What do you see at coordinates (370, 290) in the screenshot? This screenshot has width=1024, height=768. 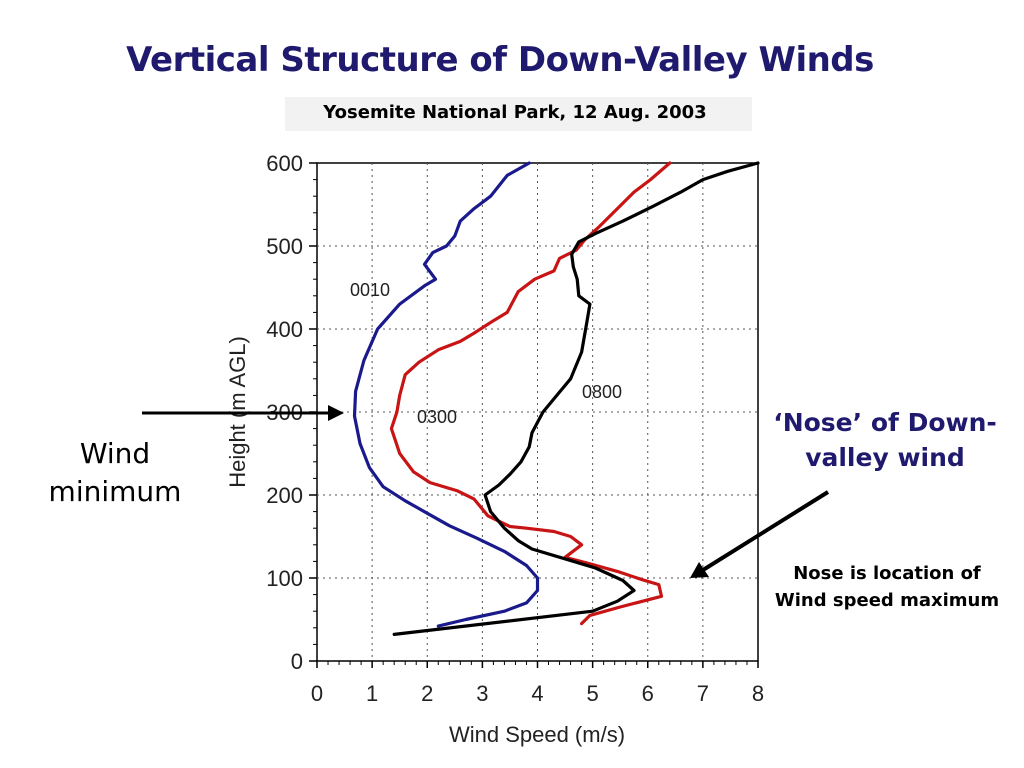 I see `series-label-0010: 0010` at bounding box center [370, 290].